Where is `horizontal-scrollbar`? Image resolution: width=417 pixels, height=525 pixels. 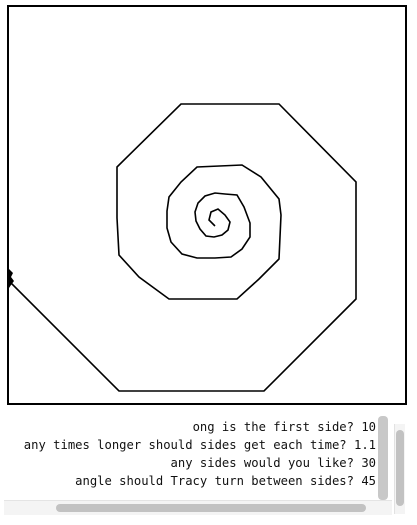 horizontal-scrollbar is located at coordinates (198, 507).